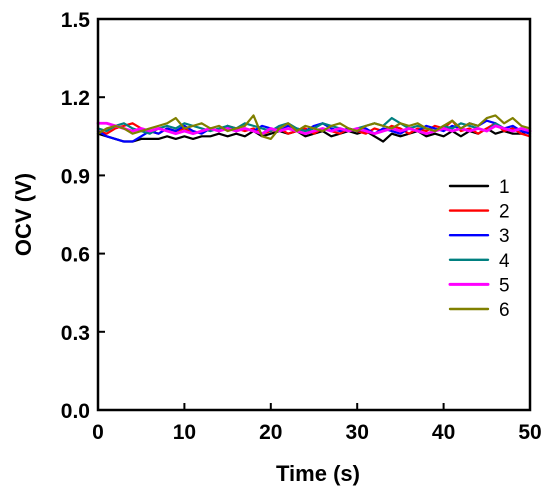 This screenshot has width=550, height=503. What do you see at coordinates (504, 236) in the screenshot?
I see `legend-label-3: 3` at bounding box center [504, 236].